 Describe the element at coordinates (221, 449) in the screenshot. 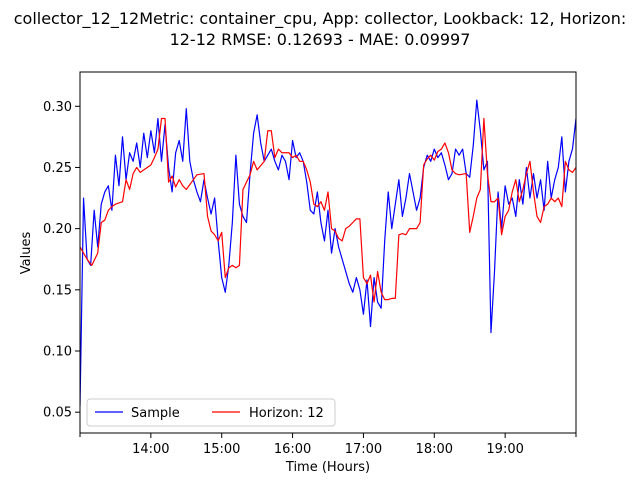

I see `x-tick-label: 15:00` at that location.